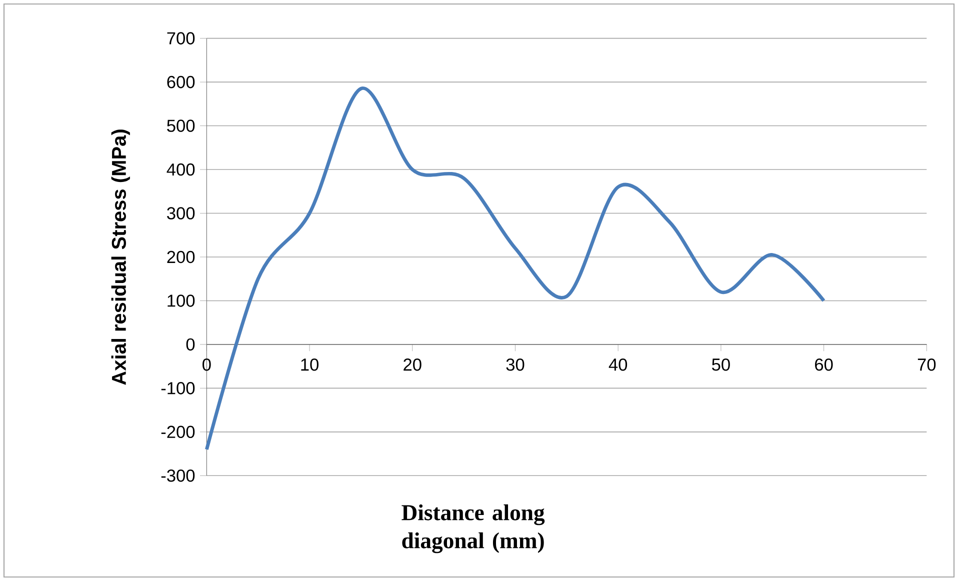 This screenshot has width=958, height=581. I want to click on y-tick-label: 600, so click(181, 82).